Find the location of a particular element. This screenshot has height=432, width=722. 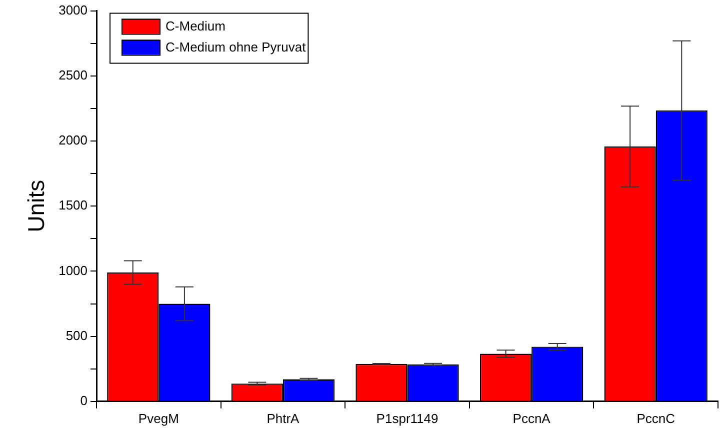

x-tick-label: PhtrA is located at coordinates (283, 418).